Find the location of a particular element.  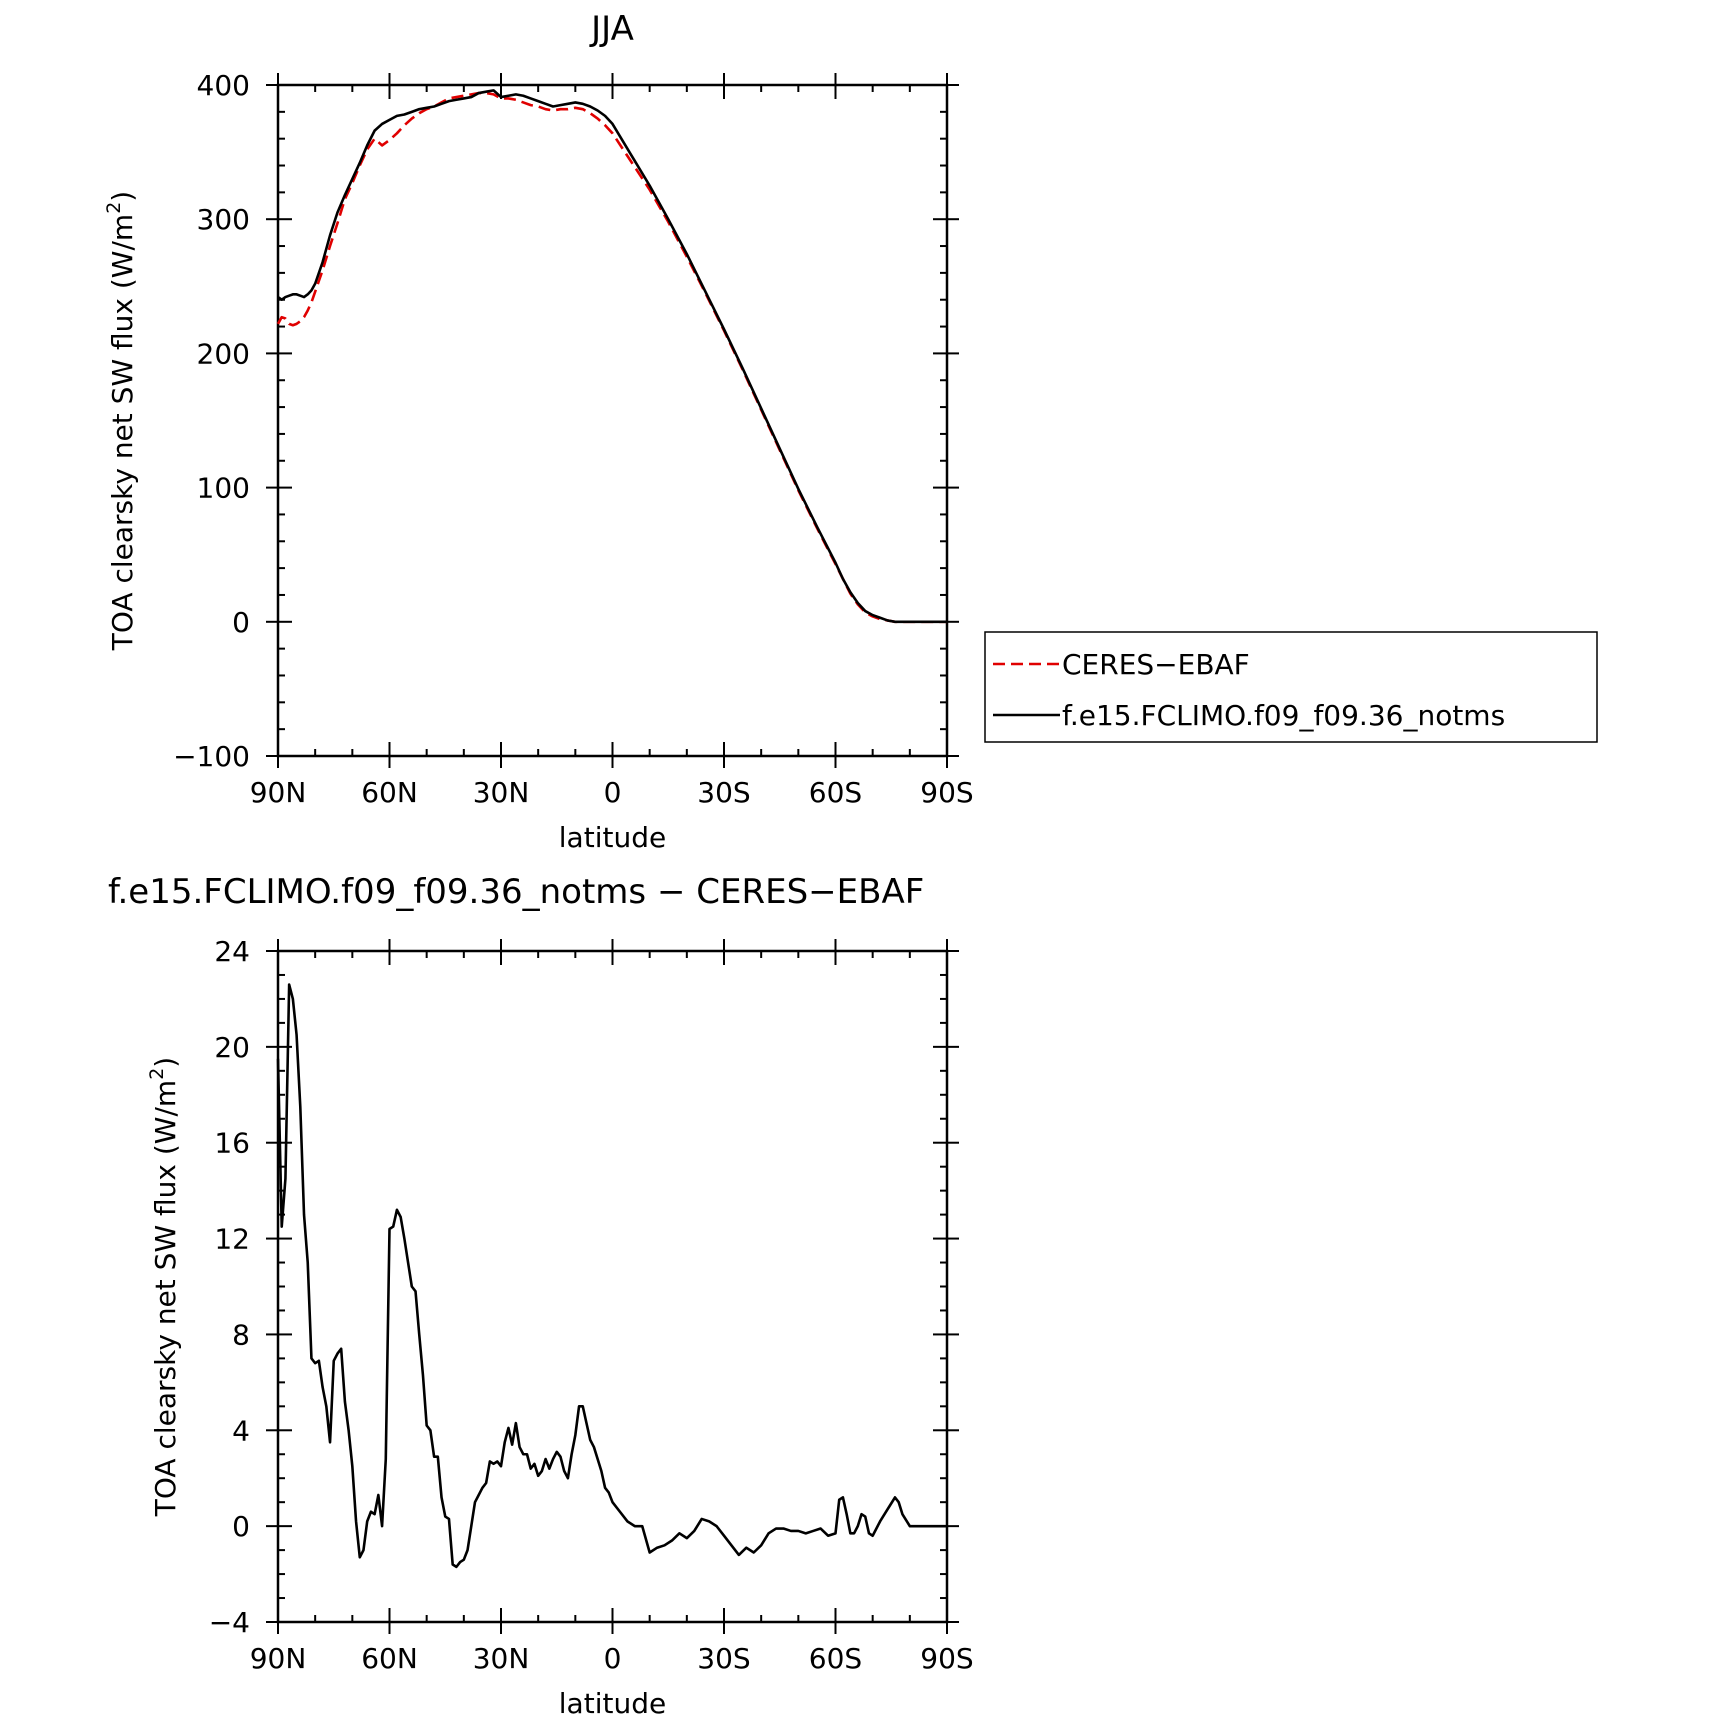

y-tick-label: 20 is located at coordinates (232, 1047).